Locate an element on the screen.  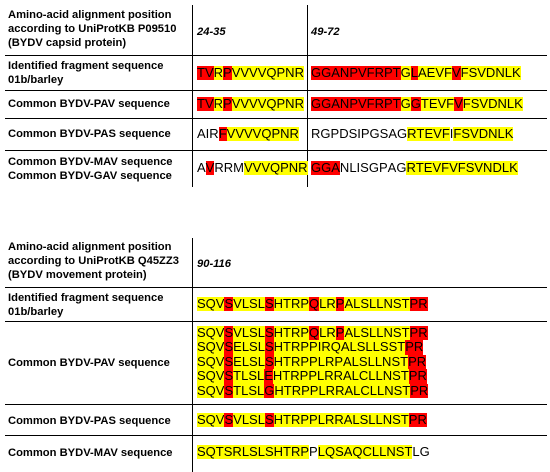
residue: C is located at coordinates (365, 390).